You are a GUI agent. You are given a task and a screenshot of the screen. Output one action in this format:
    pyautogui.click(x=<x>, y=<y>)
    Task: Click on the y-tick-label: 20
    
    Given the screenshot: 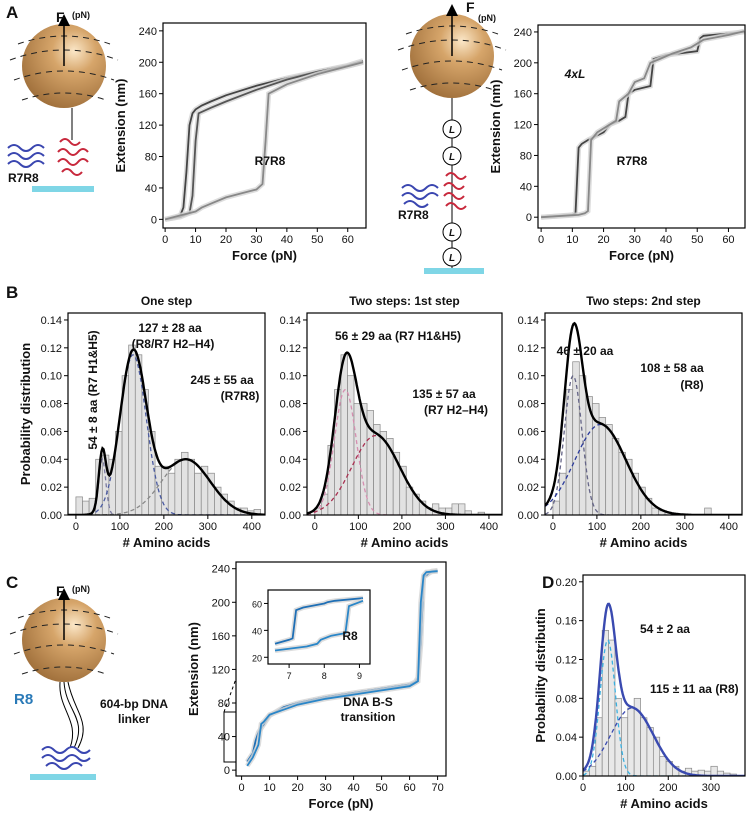 What is the action you would take?
    pyautogui.click(x=257, y=658)
    